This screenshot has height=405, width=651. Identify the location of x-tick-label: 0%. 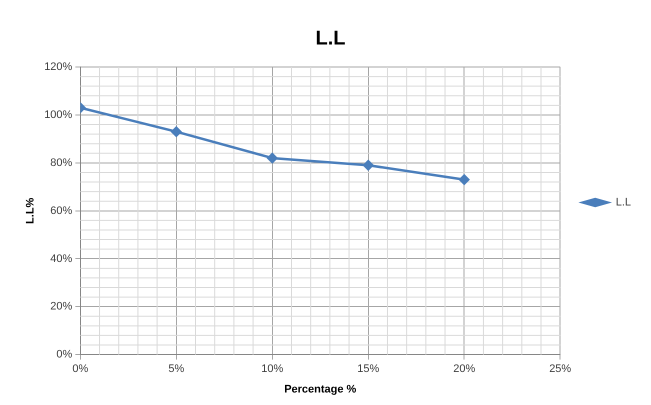
(80, 369).